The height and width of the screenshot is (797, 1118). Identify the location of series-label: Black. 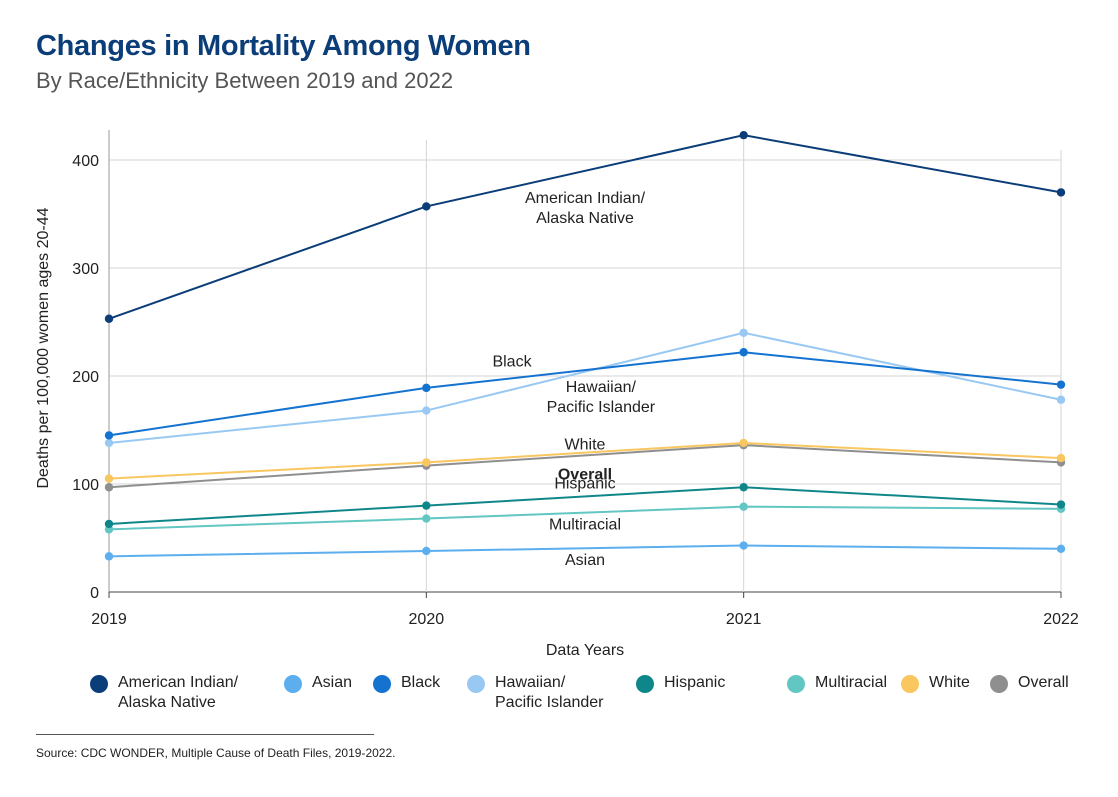
(512, 361).